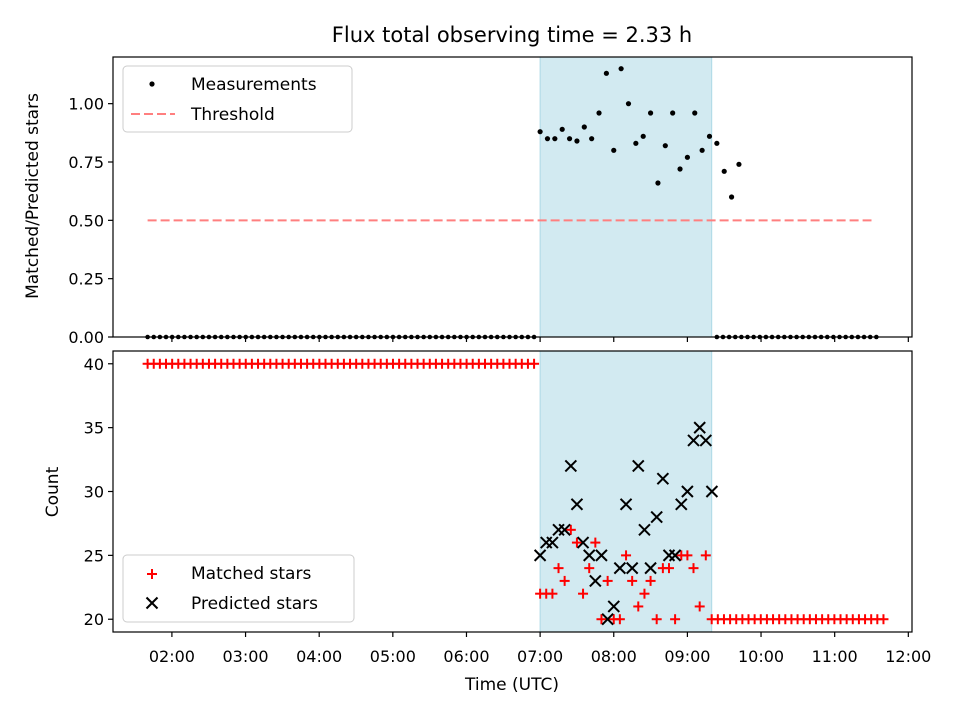 This screenshot has width=960, height=720. What do you see at coordinates (254, 604) in the screenshot?
I see `legend-predicted-label: Predicted stars` at bounding box center [254, 604].